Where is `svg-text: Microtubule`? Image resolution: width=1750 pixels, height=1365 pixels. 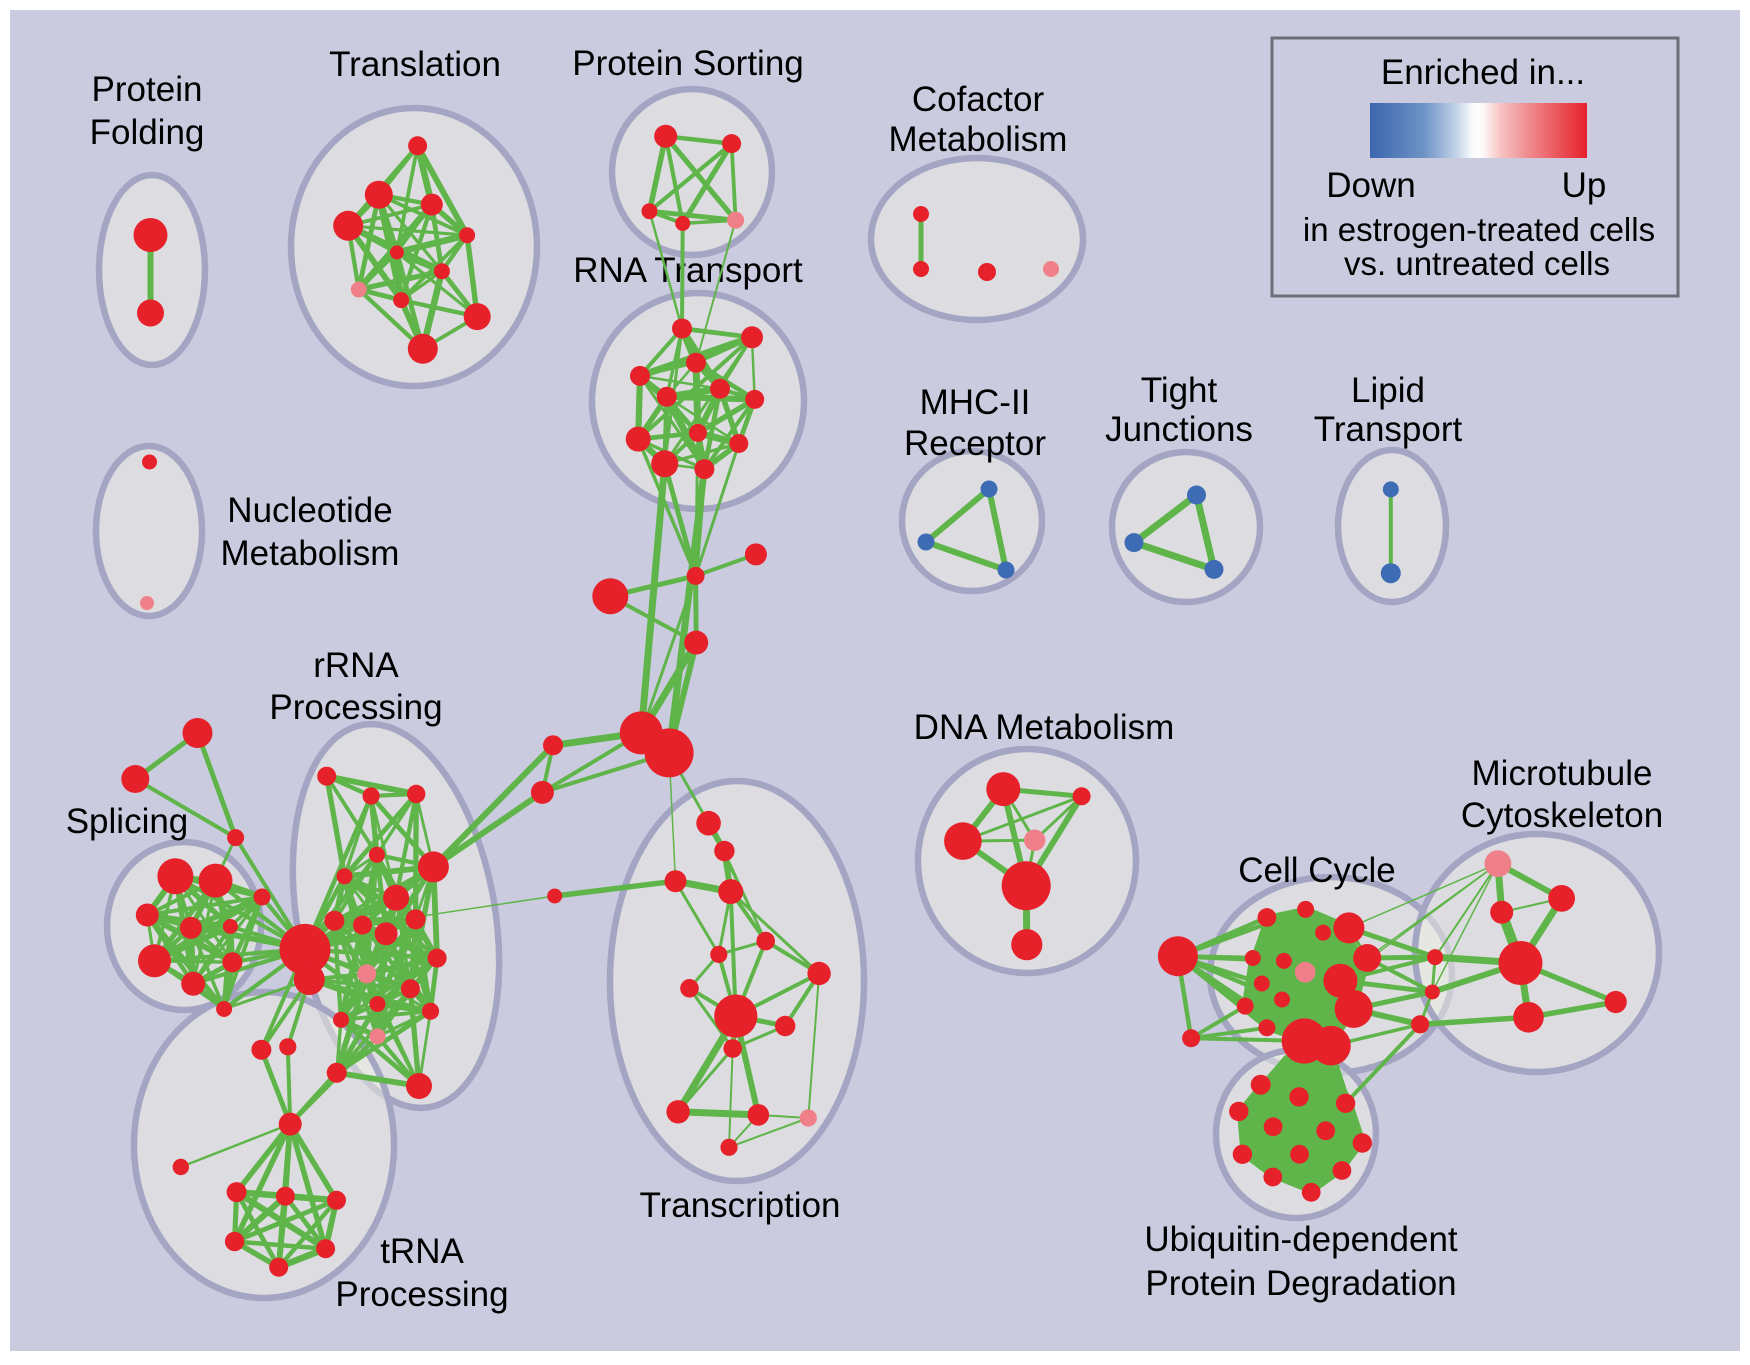 svg-text: Microtubule is located at coordinates (1562, 773).